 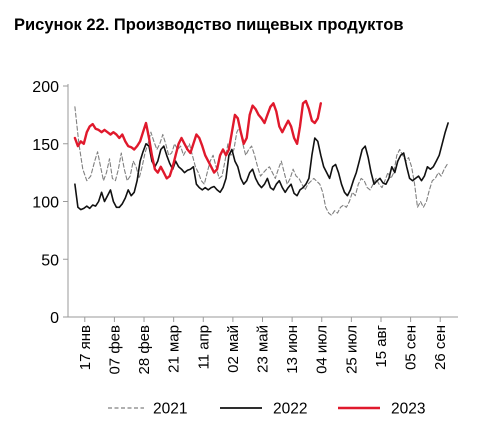 What do you see at coordinates (197, 139) in the screenshot?
I see `series-line-2023` at bounding box center [197, 139].